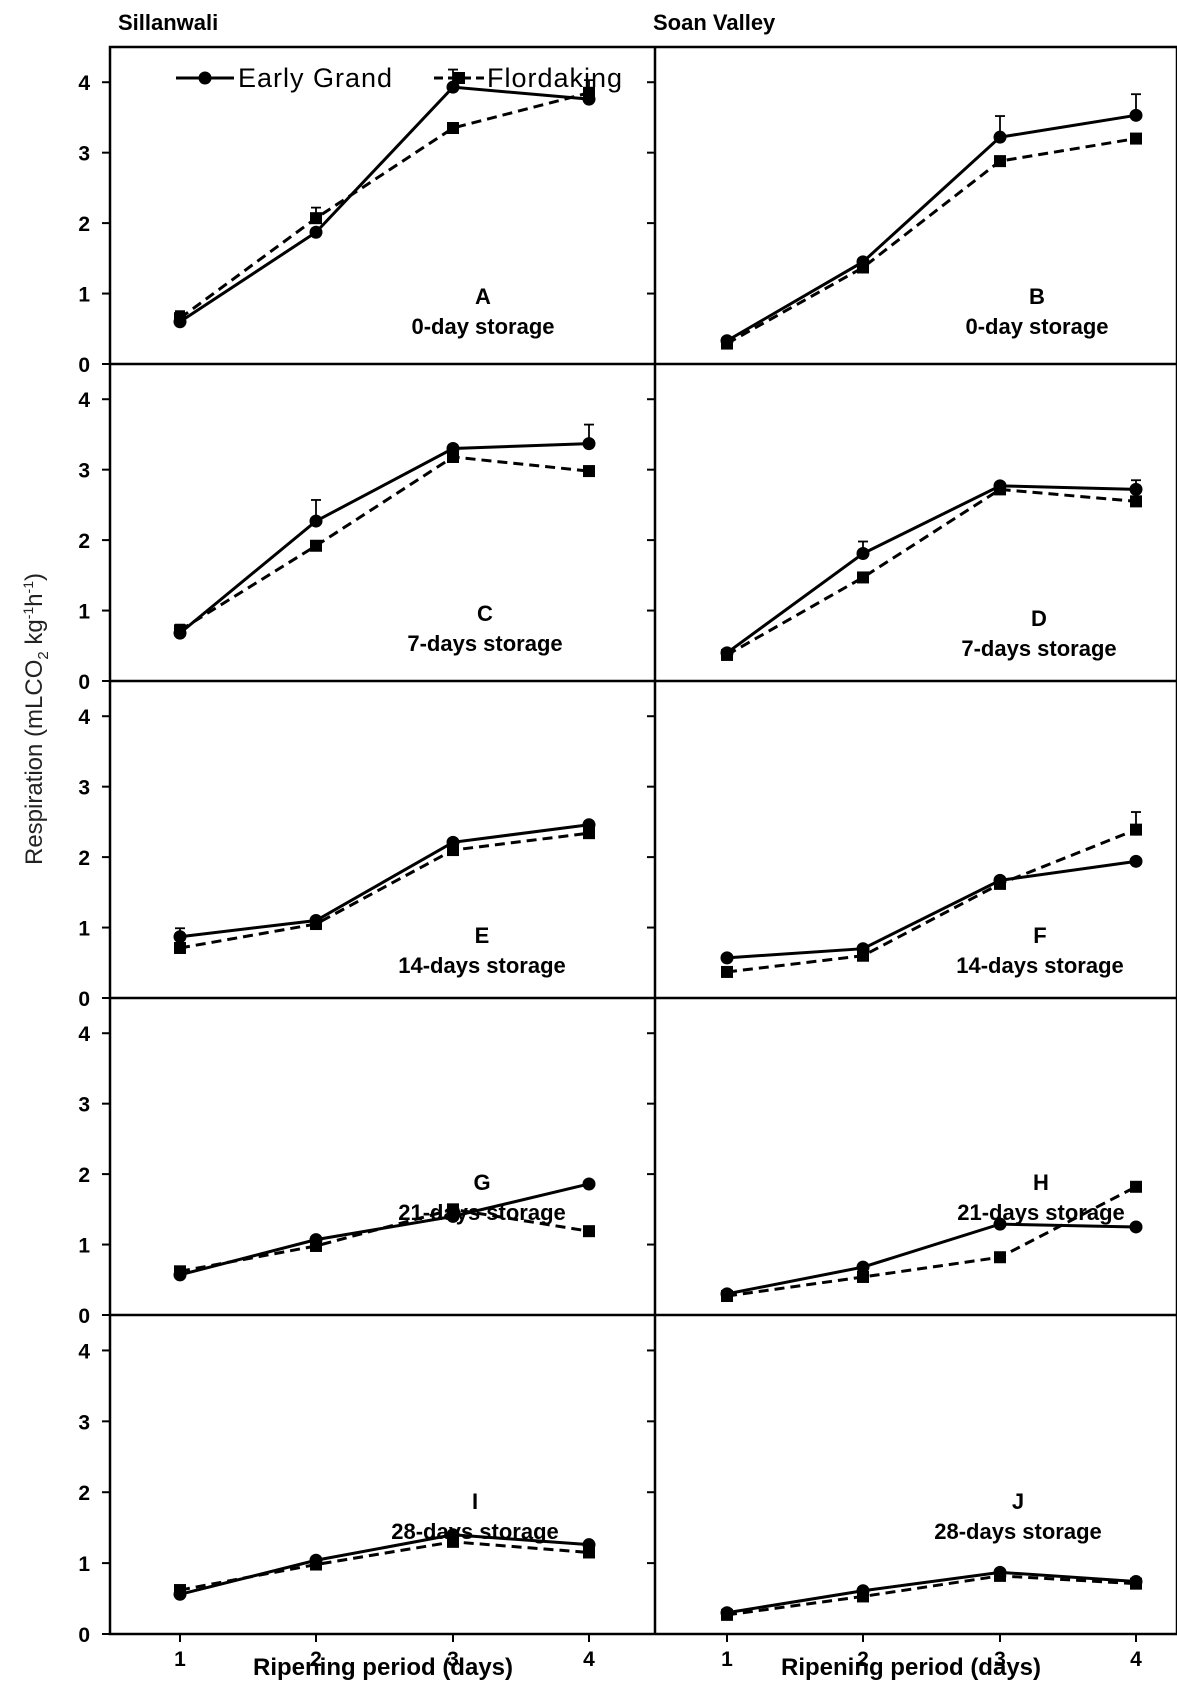 The image size is (1177, 1683). Describe the element at coordinates (84, 1105) in the screenshot. I see `panel-g-ytick-label-3: 3` at that location.